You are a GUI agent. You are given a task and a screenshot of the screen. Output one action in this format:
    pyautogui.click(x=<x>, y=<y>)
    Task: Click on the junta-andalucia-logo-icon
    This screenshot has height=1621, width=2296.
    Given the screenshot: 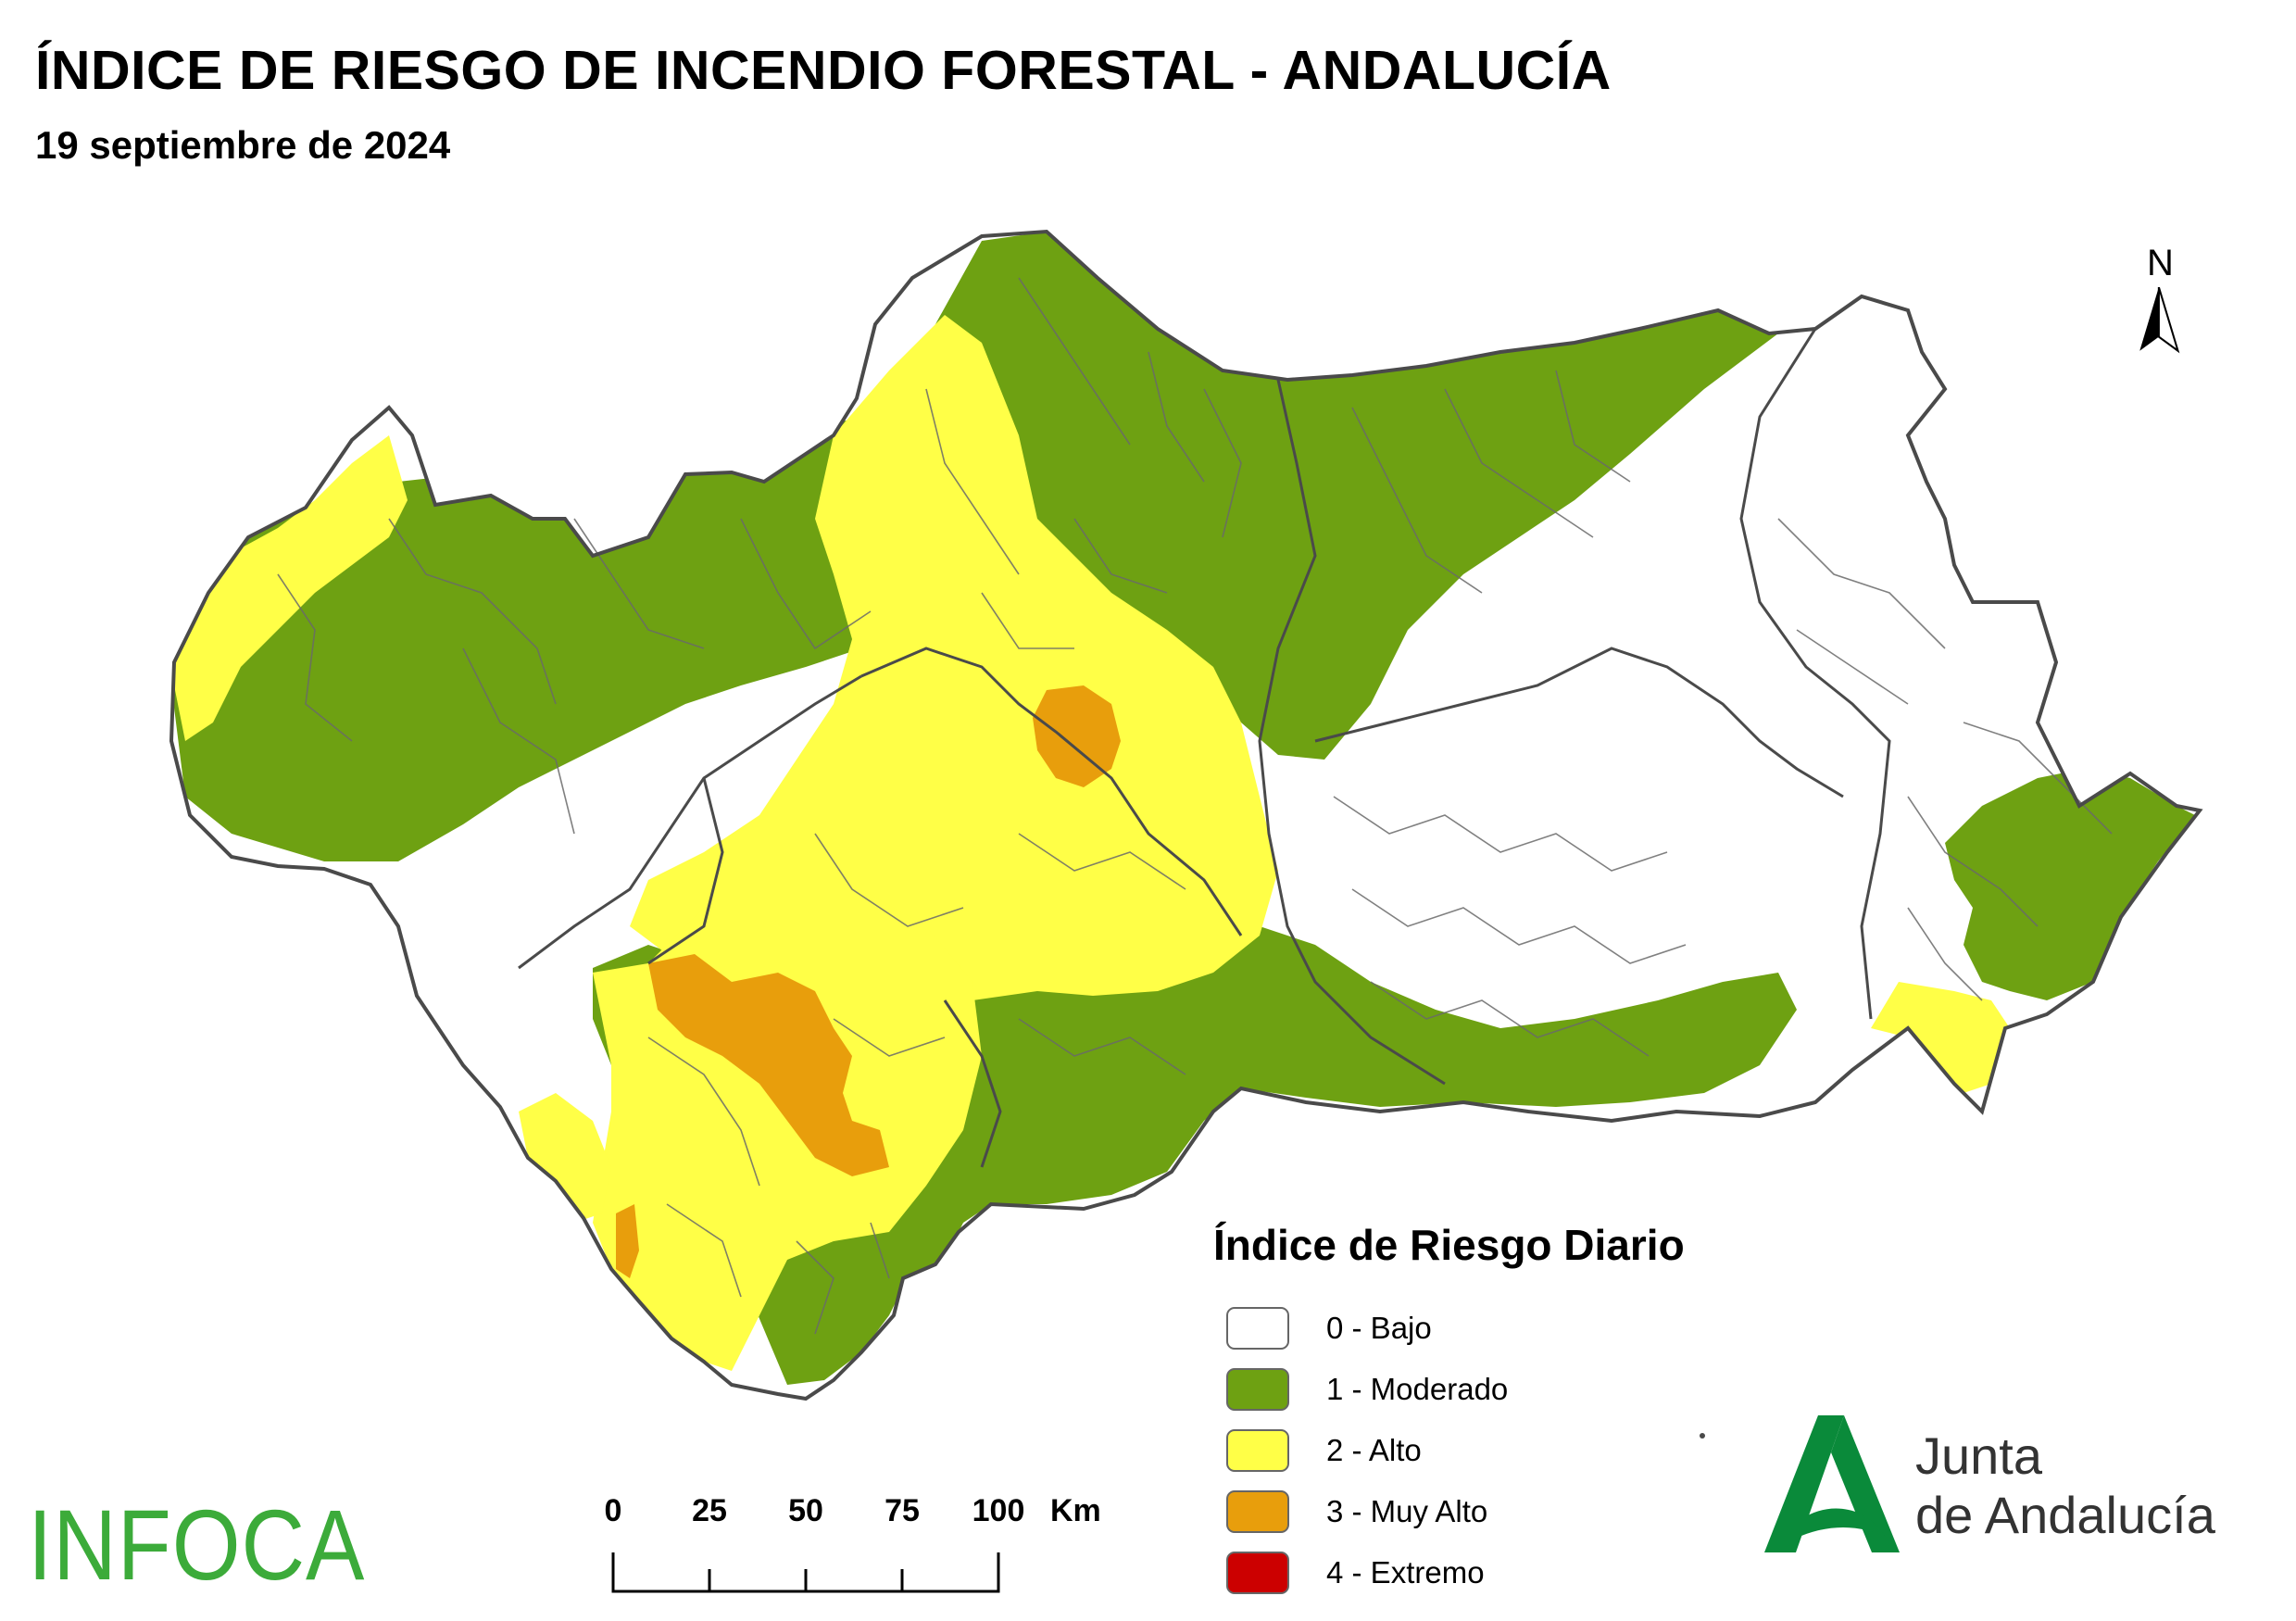 What is the action you would take?
    pyautogui.click(x=1832, y=1483)
    